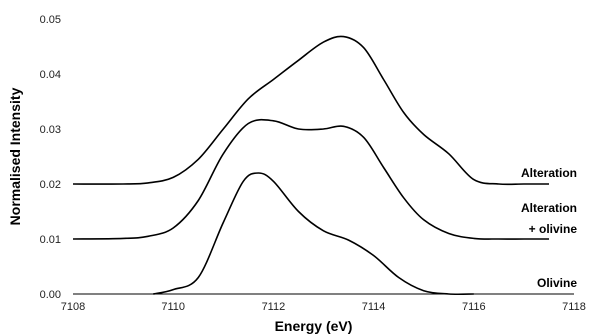 The width and height of the screenshot is (592, 335). What do you see at coordinates (50, 130) in the screenshot?
I see `y-tick-label: 0.03` at bounding box center [50, 130].